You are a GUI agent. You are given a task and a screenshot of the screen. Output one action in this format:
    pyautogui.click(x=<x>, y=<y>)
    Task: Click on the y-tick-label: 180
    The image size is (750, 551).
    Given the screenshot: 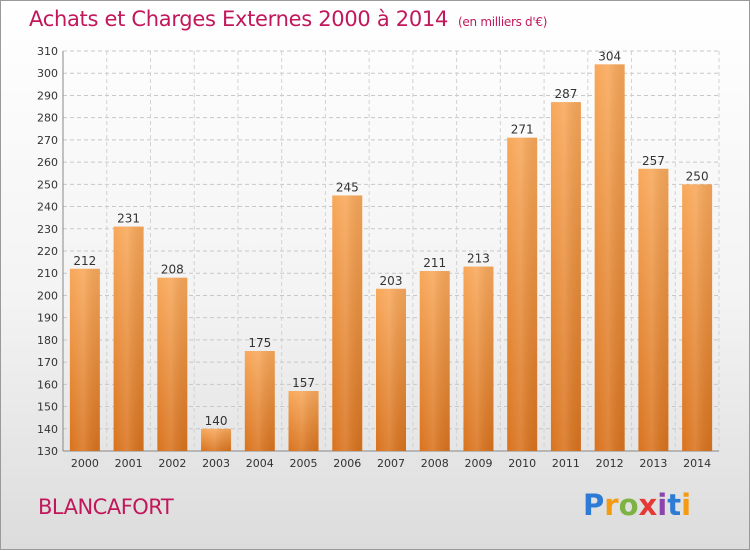 What is the action you would take?
    pyautogui.click(x=47, y=340)
    